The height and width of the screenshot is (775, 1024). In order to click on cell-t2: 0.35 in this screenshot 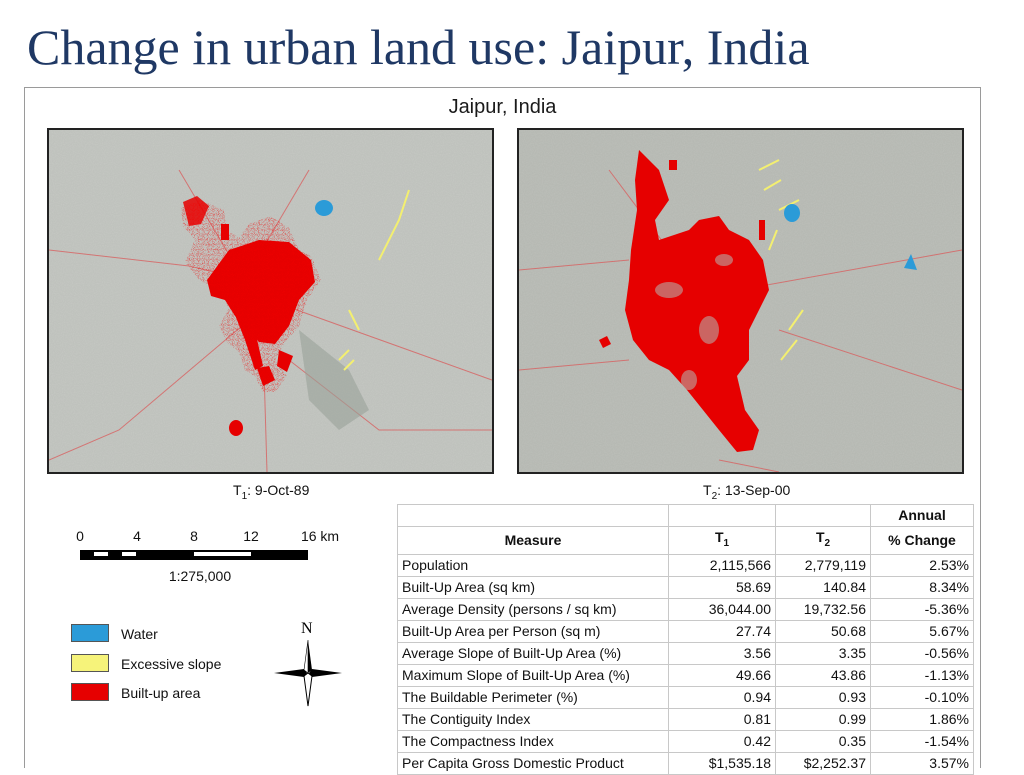, I will do `click(823, 741)`.